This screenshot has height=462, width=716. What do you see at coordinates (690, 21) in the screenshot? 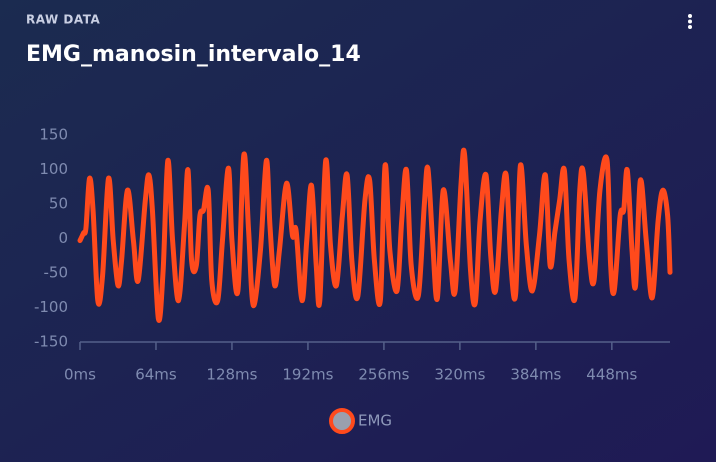
I see `menu-button` at bounding box center [690, 21].